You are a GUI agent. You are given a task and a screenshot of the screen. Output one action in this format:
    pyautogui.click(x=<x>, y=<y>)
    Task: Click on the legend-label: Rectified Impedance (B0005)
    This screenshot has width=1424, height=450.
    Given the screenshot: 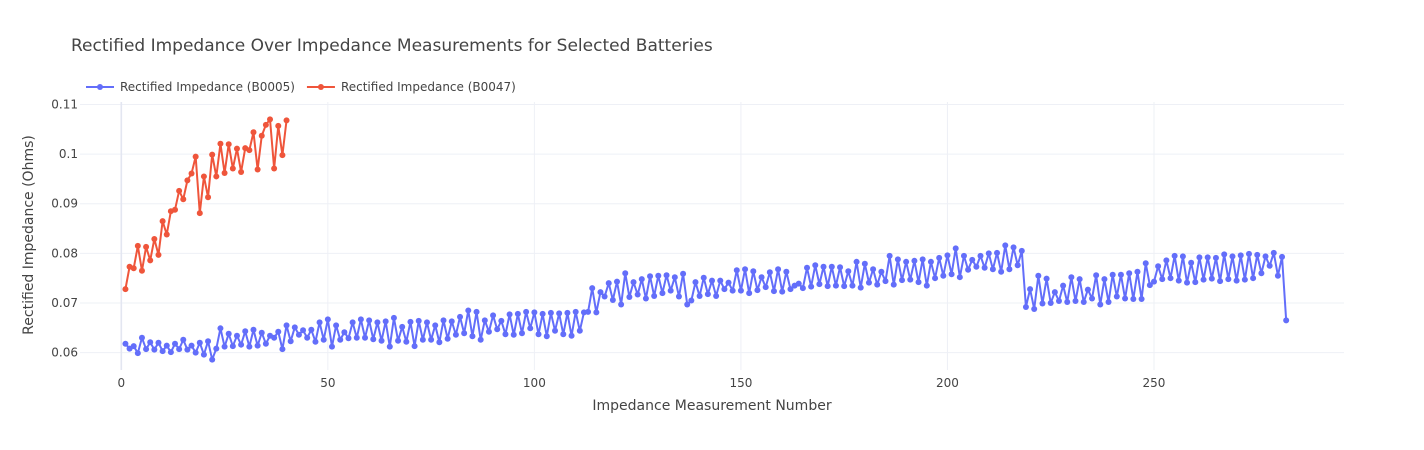 What is the action you would take?
    pyautogui.click(x=207, y=87)
    